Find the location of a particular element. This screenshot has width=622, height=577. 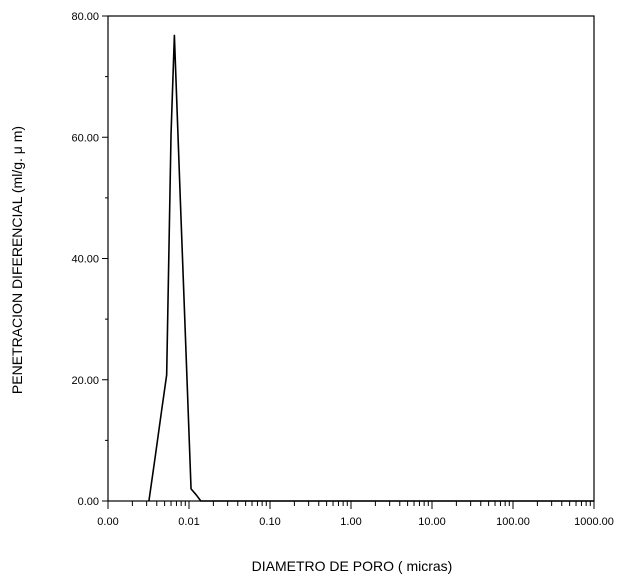

x-axis: 0.00 0.01 0.10 1.00 10.00 100.00 1000.00 is located at coordinates (355, 514).